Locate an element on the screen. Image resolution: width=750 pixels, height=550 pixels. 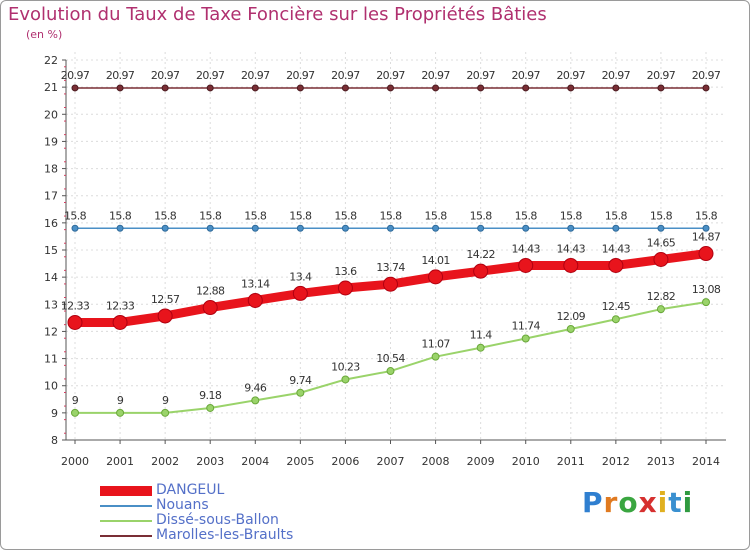
y-tick-label: 20 is located at coordinates (51, 114).